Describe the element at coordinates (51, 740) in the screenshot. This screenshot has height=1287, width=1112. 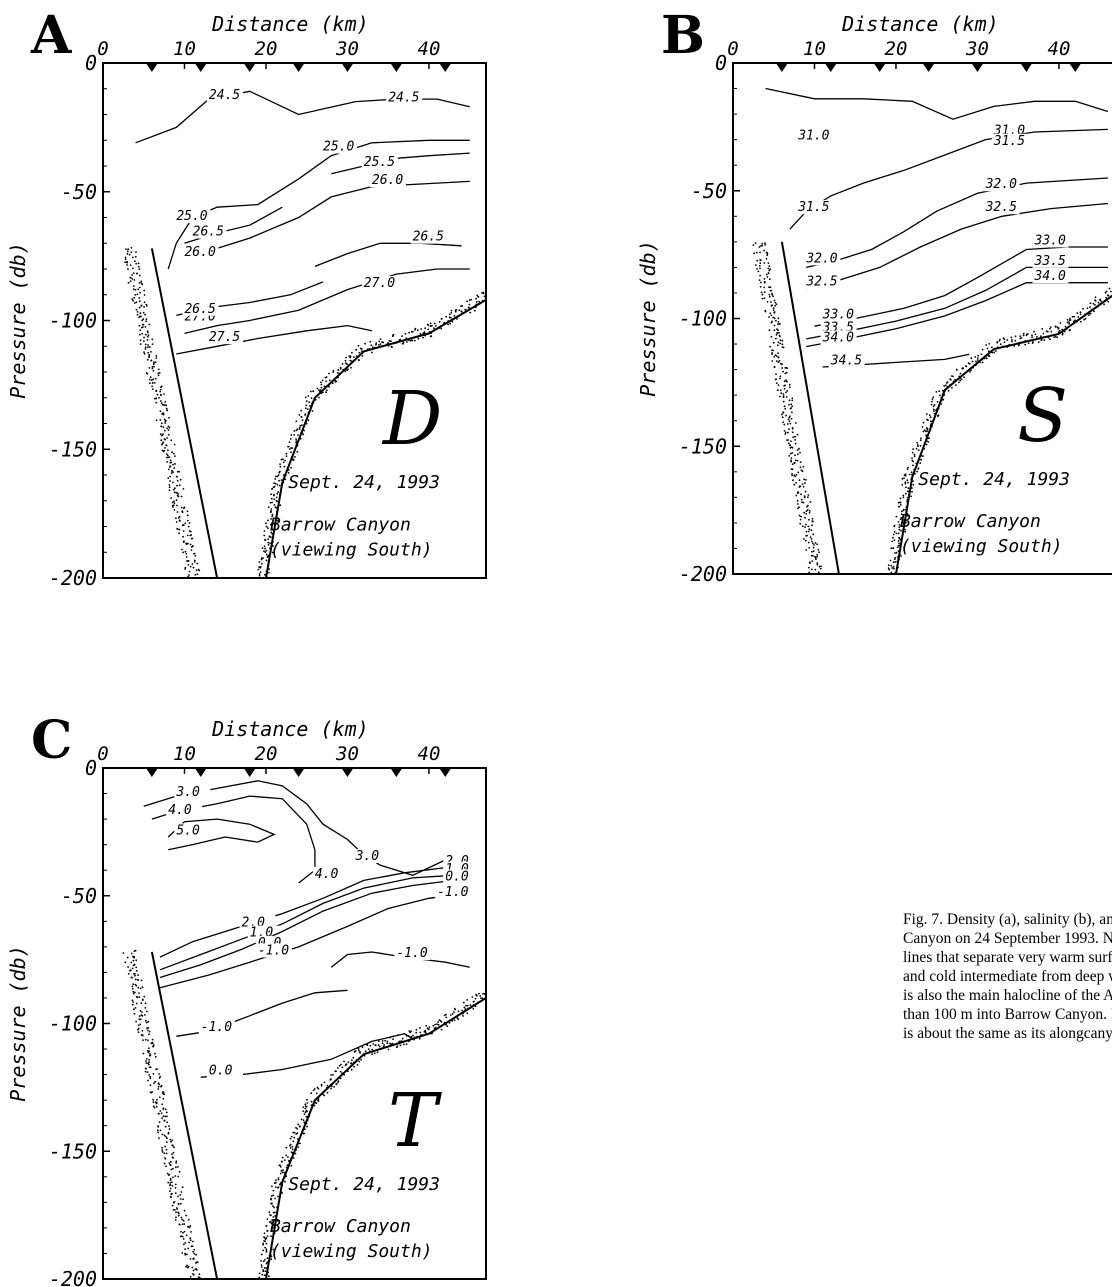
I see `panel-letter: C` at that location.